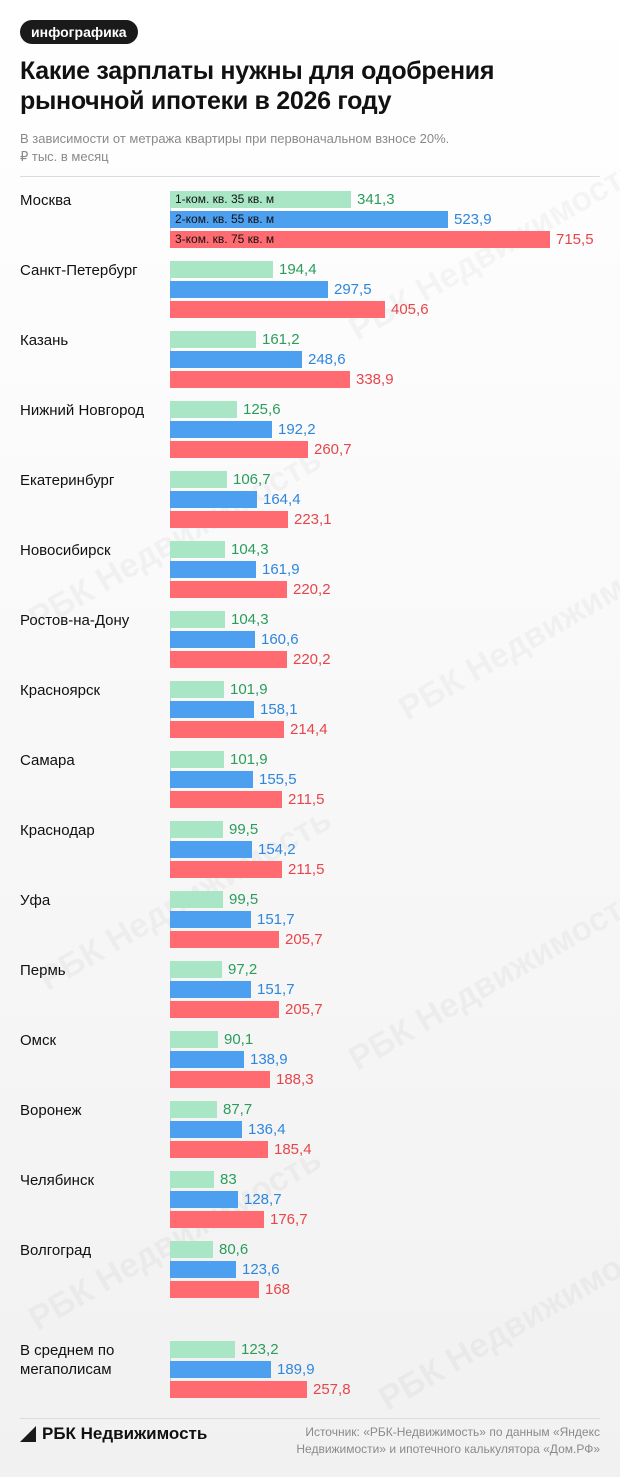 Image resolution: width=620 pixels, height=1477 pixels. What do you see at coordinates (228, 1179) in the screenshot?
I see `data-label: 83` at bounding box center [228, 1179].